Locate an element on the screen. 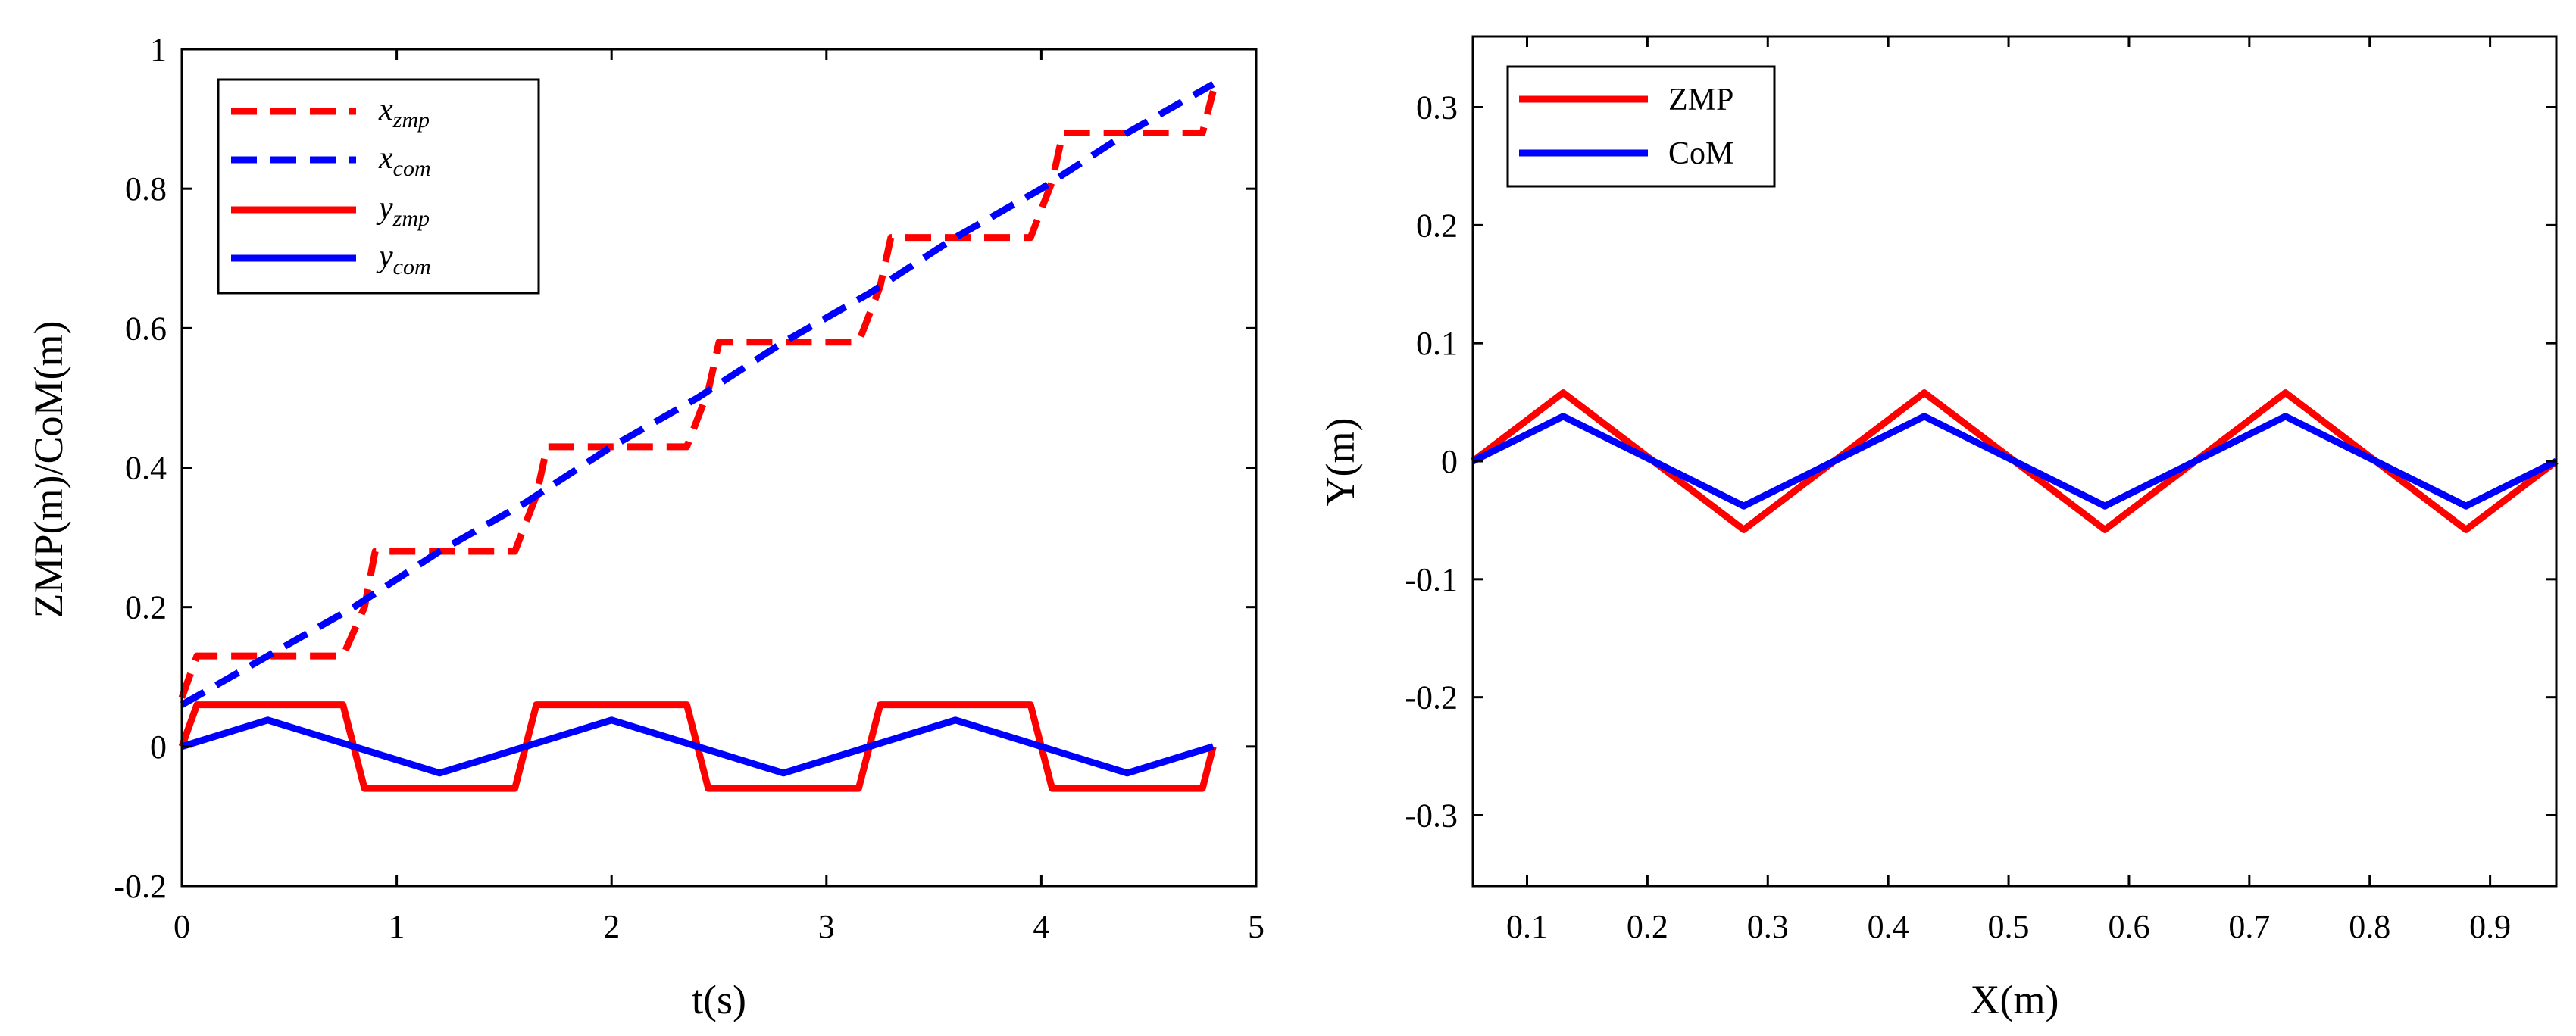 The width and height of the screenshot is (2576, 1036). legend-com-label: CoM is located at coordinates (1701, 153).